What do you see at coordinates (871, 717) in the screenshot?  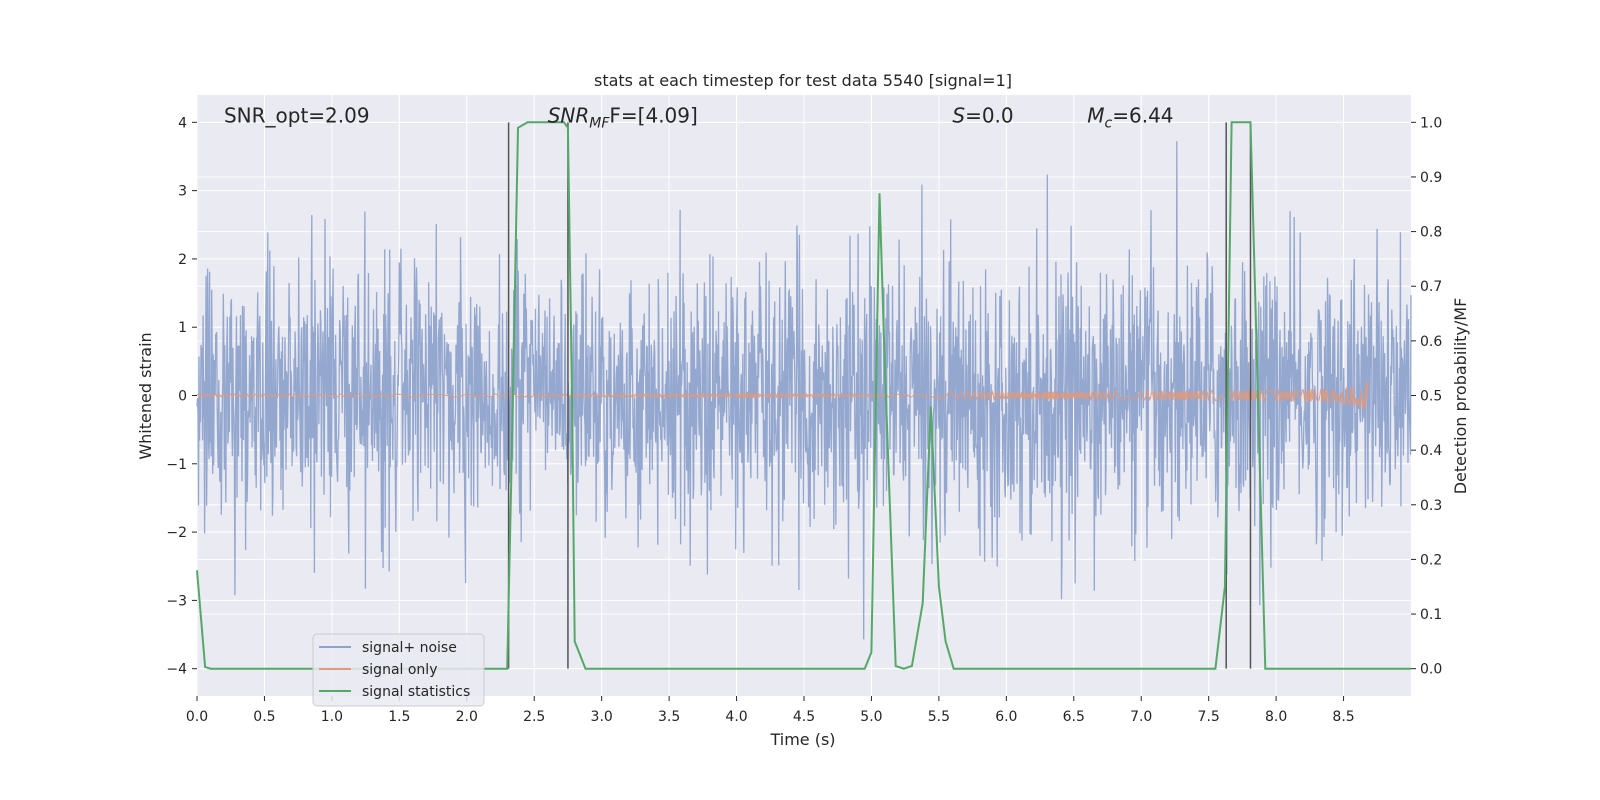 I see `x-tick-label: 5.0` at bounding box center [871, 717].